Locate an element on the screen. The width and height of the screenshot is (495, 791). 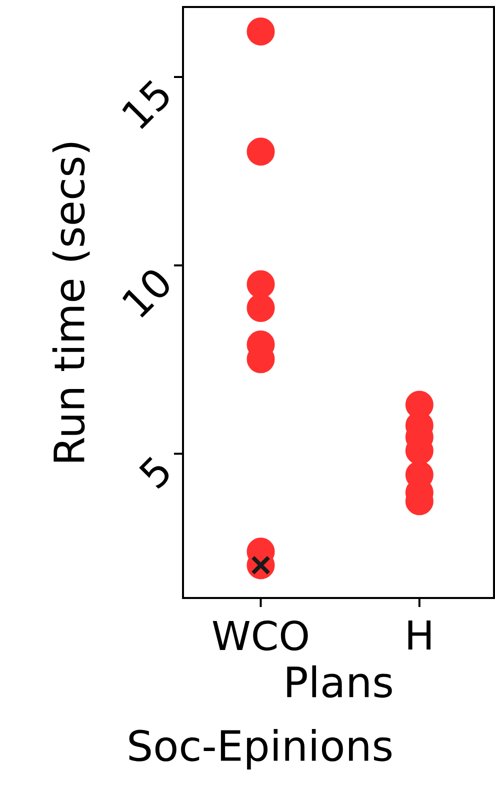
y-axis-title: Run time (secs) is located at coordinates (71, 302).